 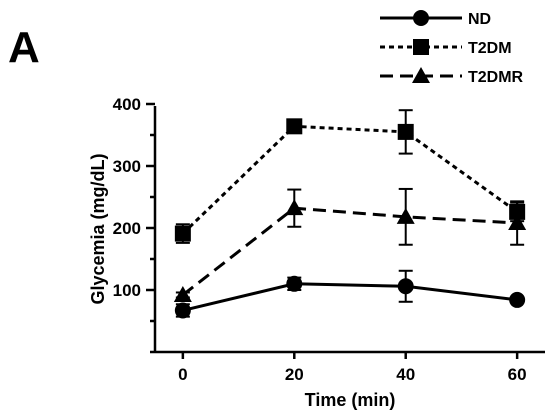 What do you see at coordinates (479, 19) in the screenshot?
I see `legend-label: ND` at bounding box center [479, 19].